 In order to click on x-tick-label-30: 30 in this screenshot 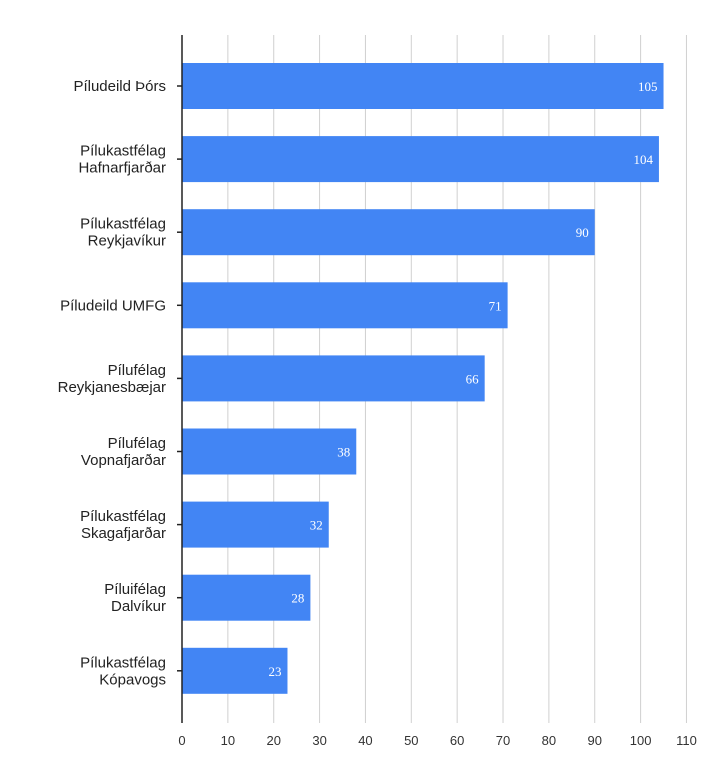, I will do `click(319, 740)`.